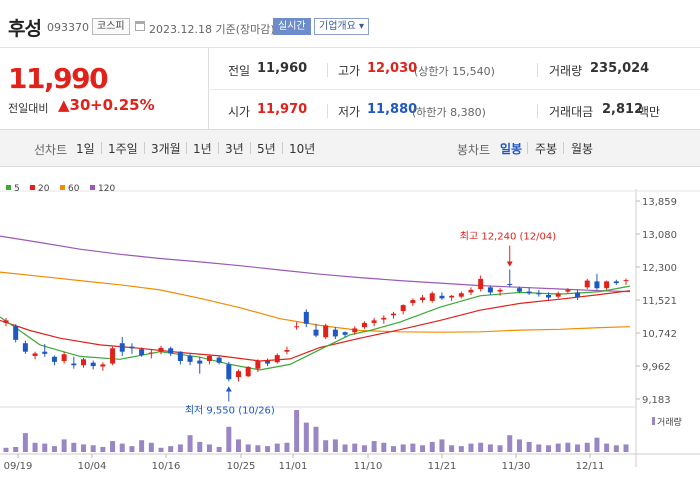 The width and height of the screenshot is (700, 490). Describe the element at coordinates (106, 189) in the screenshot. I see `legend-label: 120` at that location.